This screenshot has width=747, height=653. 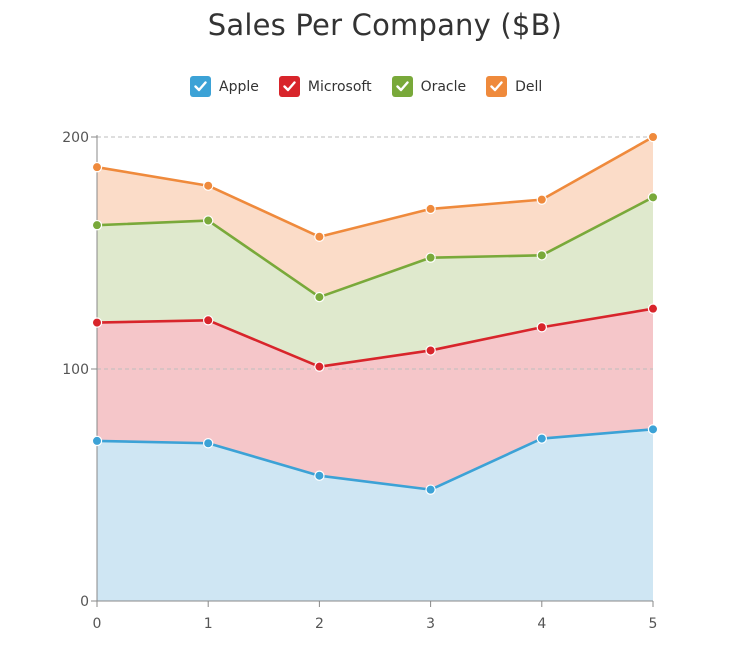 What do you see at coordinates (208, 624) in the screenshot?
I see `x-tick-label: 1` at bounding box center [208, 624].